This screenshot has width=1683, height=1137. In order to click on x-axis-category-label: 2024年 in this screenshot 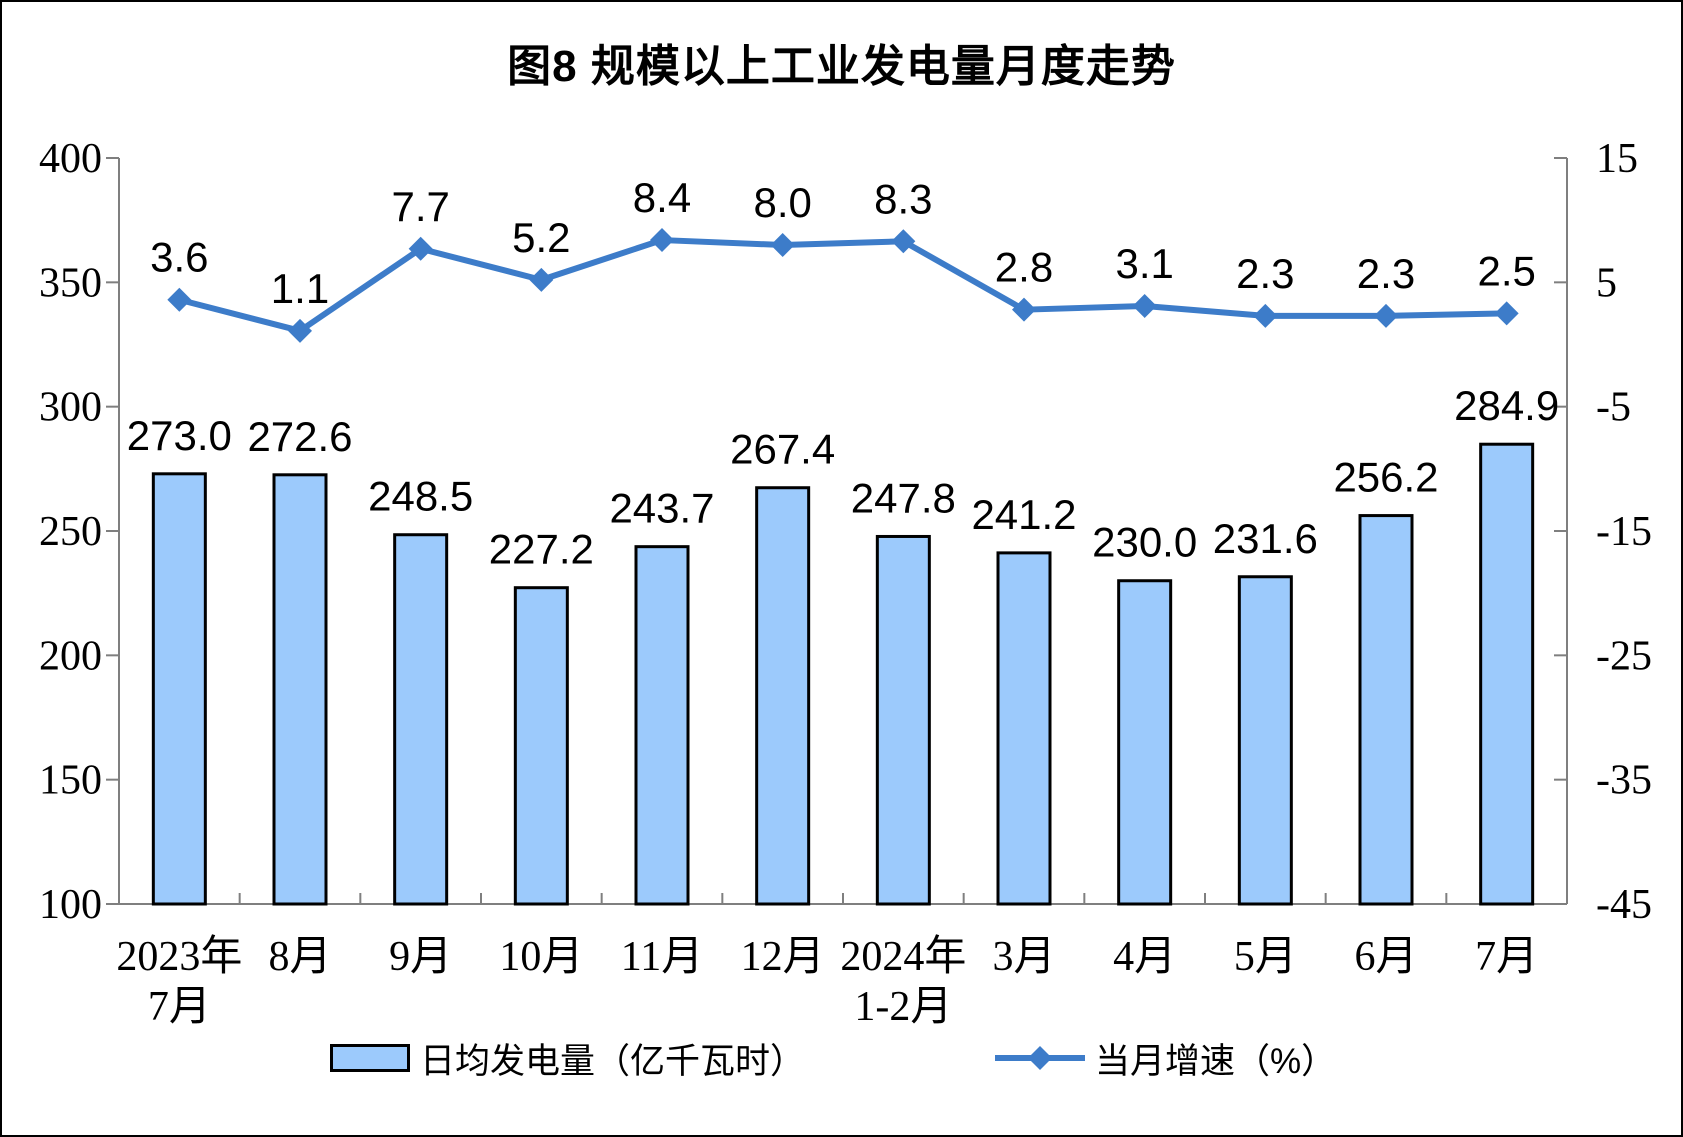, I will do `click(903, 956)`.